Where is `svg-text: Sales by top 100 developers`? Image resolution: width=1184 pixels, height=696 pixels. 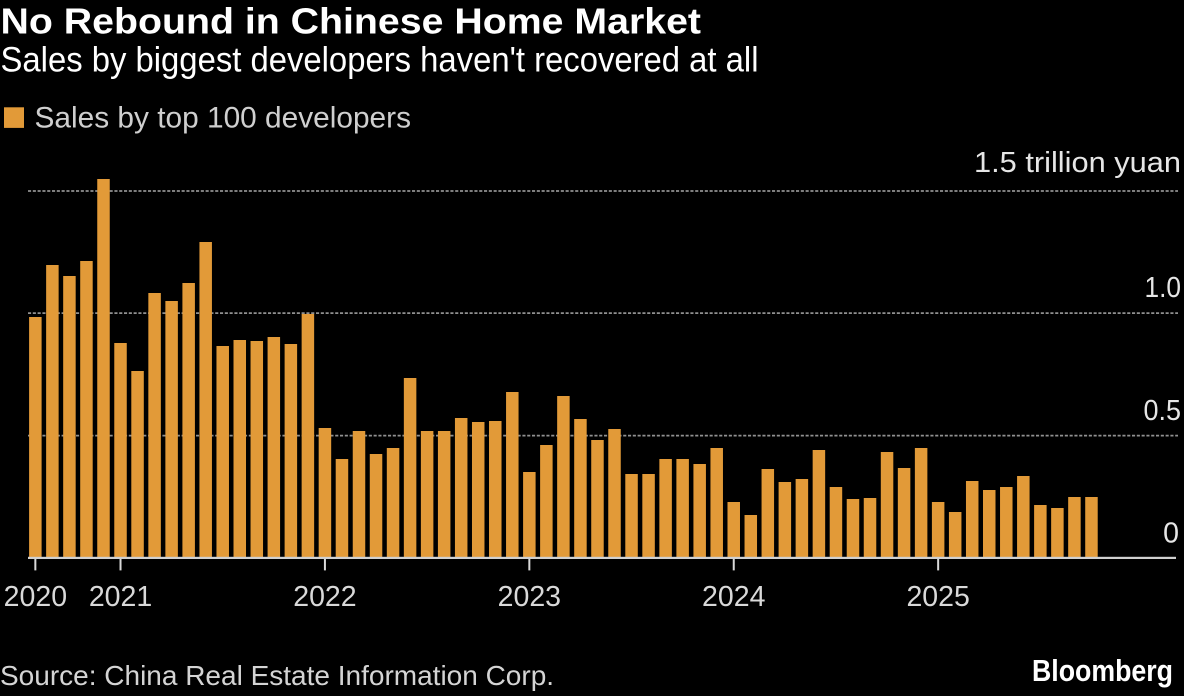 svg-text: Sales by top 100 developers is located at coordinates (223, 117).